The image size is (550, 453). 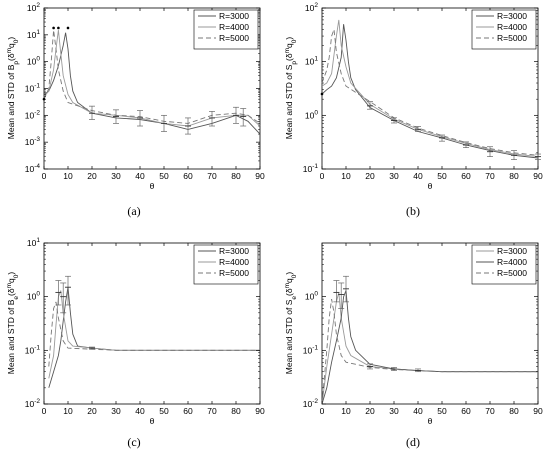 I want to click on y-tick-label-b: 10⁻¹, so click(x=311, y=168).